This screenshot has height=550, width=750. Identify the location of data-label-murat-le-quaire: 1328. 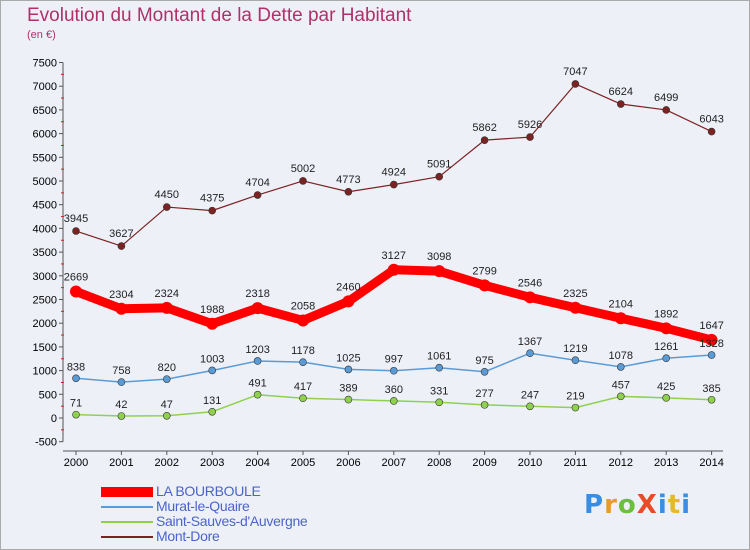
(711, 344).